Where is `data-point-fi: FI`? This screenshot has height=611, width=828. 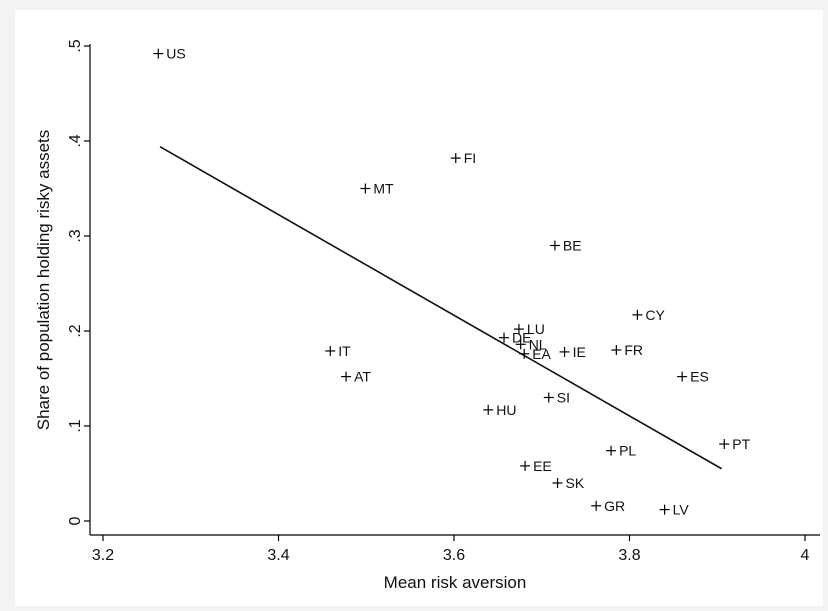 data-point-fi: FI is located at coordinates (463, 158).